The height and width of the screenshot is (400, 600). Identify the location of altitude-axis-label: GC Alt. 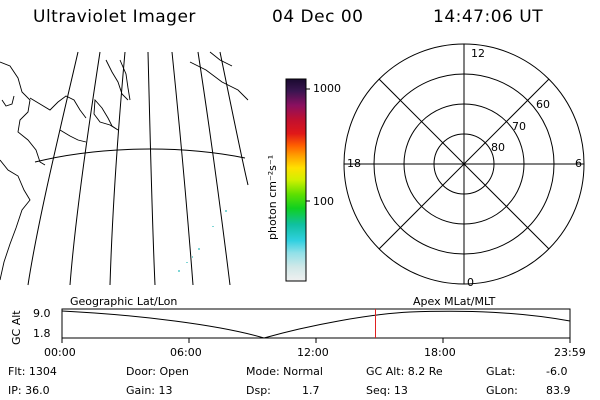
(16, 327).